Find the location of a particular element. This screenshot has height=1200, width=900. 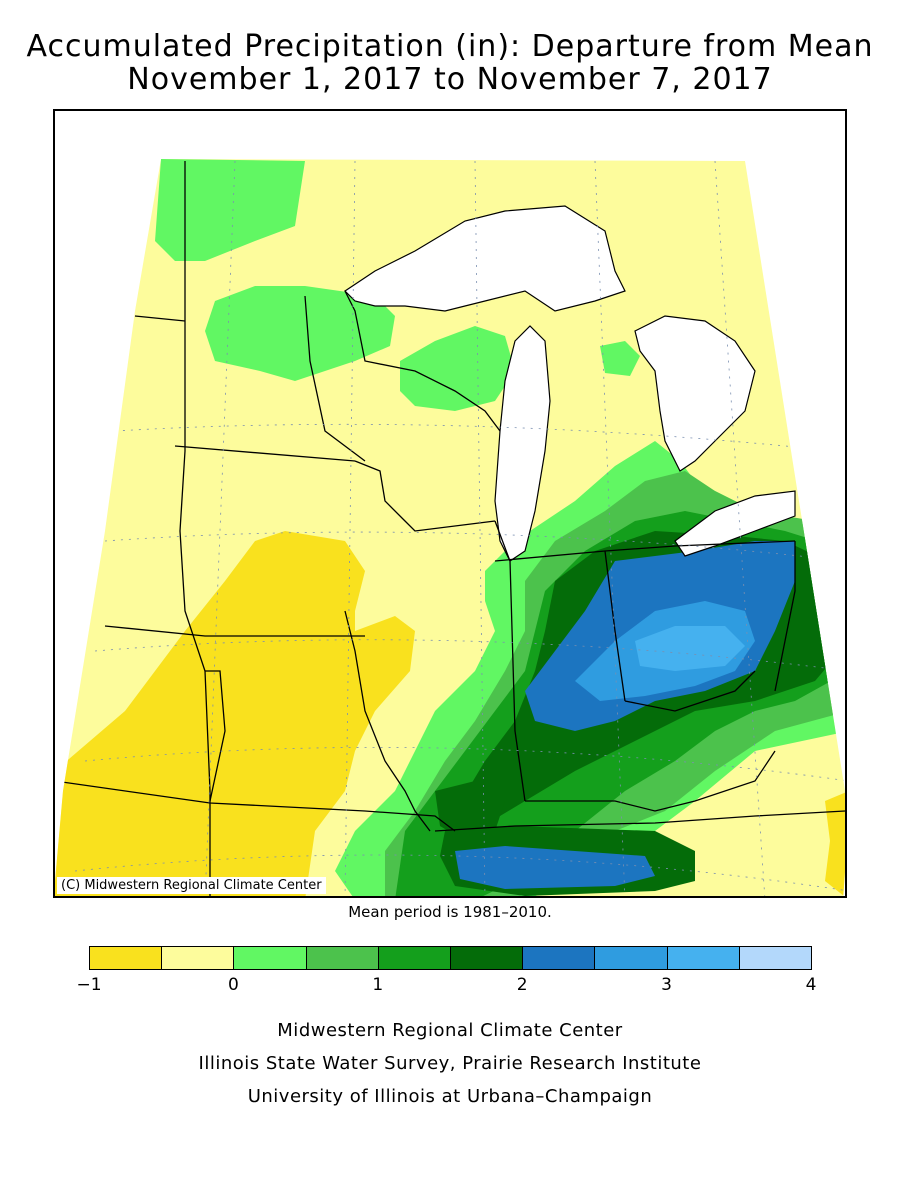

copyright-notice: (C) Midwestern Regional Climate Center is located at coordinates (191, 885).